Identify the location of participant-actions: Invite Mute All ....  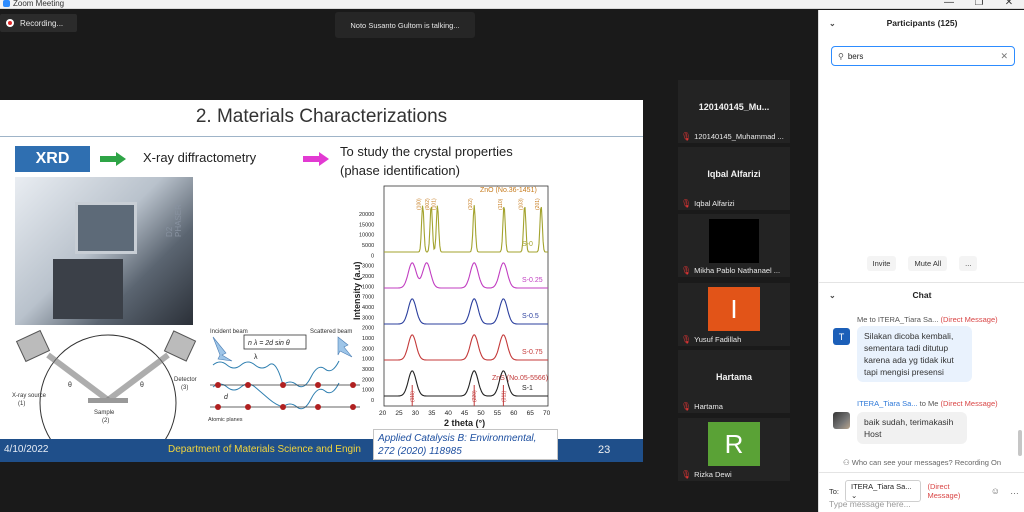
(921, 263).